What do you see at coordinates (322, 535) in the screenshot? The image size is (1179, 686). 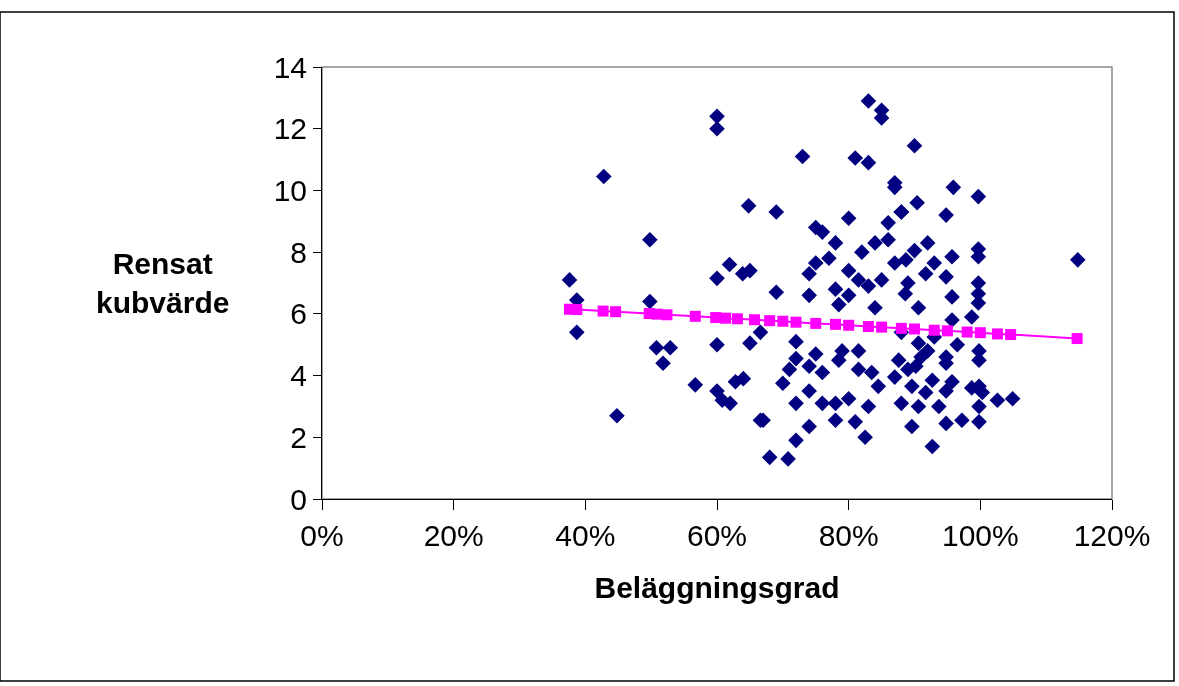 I see `x-tick-label: 0%` at bounding box center [322, 535].